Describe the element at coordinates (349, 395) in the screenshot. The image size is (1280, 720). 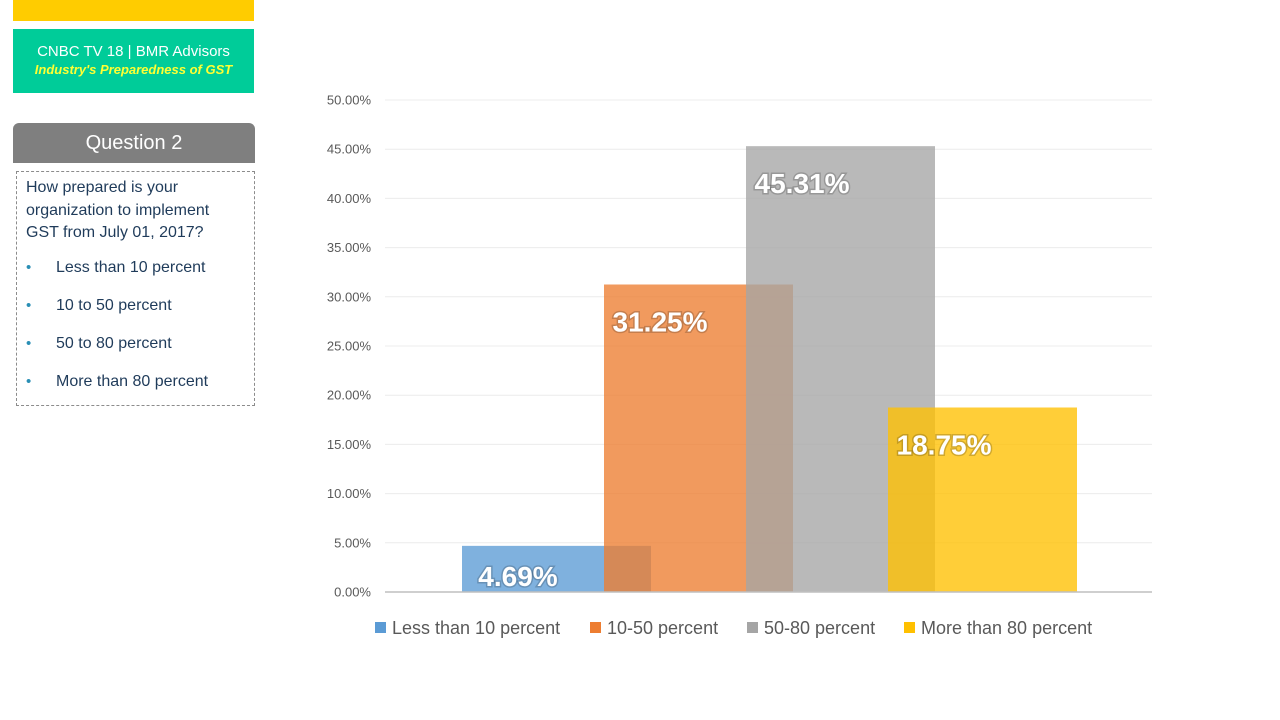
I see `y-tick-label: 20.00%` at that location.